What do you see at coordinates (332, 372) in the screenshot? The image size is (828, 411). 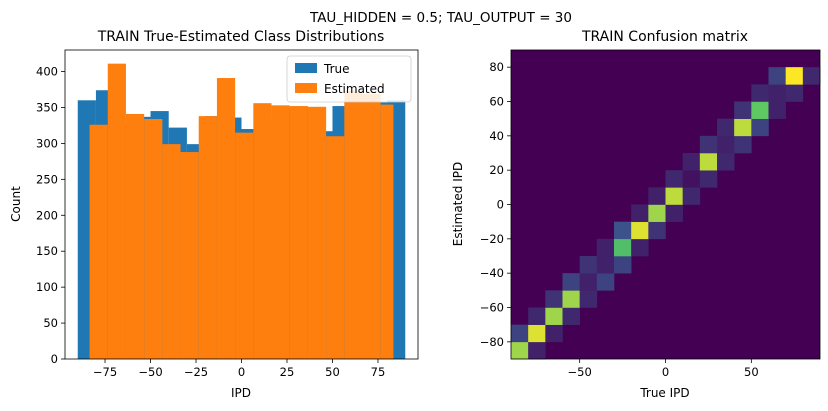 I see `x-tick-label: 50` at bounding box center [332, 372].